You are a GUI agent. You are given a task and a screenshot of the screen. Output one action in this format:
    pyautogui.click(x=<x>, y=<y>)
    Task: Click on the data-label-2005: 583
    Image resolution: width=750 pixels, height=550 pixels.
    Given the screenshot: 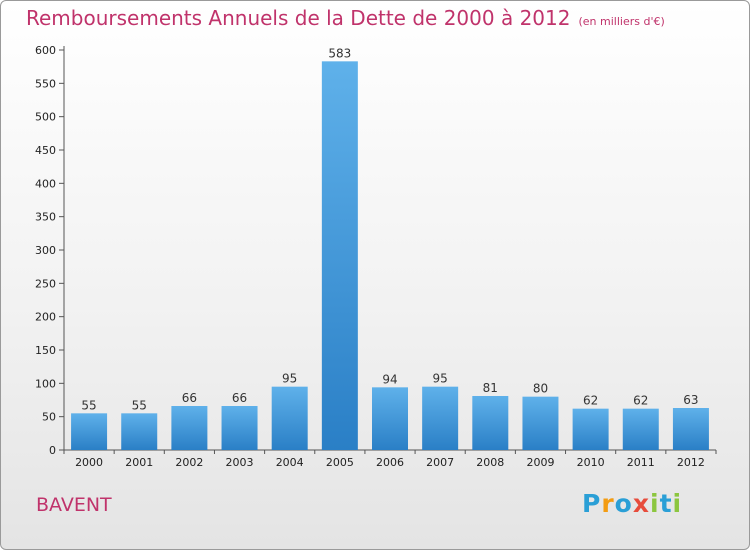 What is the action you would take?
    pyautogui.click(x=339, y=53)
    